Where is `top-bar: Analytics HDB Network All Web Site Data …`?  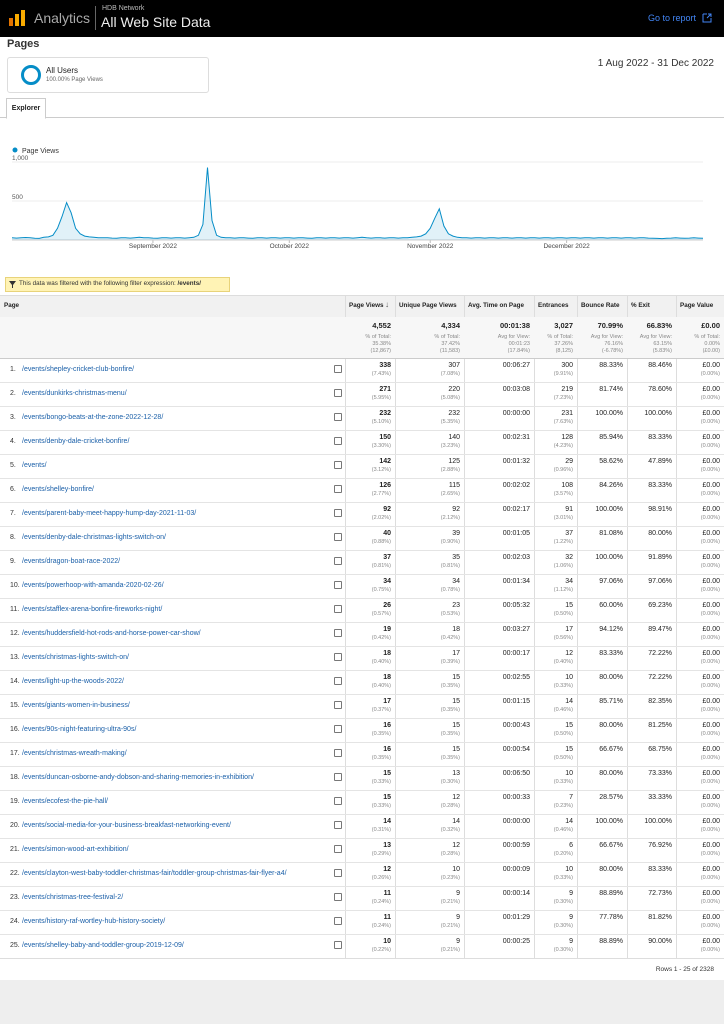 top-bar: Analytics HDB Network All Web Site Data … is located at coordinates (362, 18).